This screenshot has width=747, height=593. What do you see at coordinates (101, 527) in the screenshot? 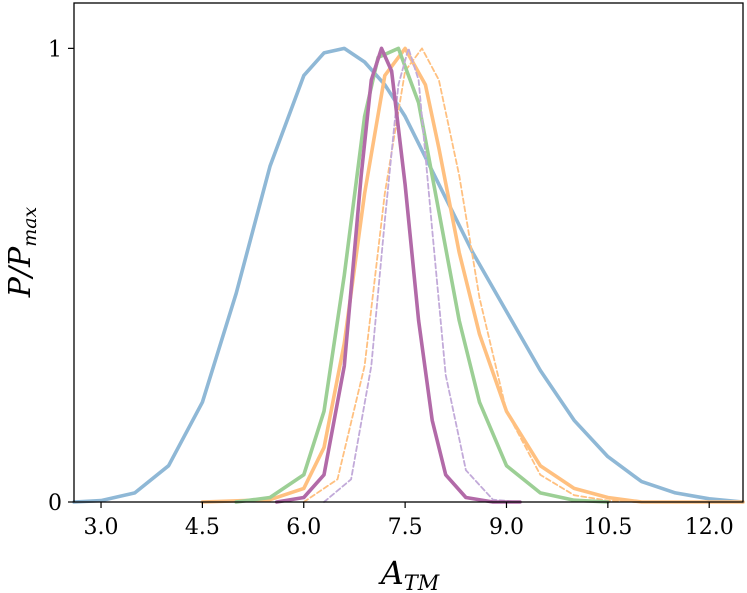
I see `x-tick-label: 3.0` at bounding box center [101, 527].